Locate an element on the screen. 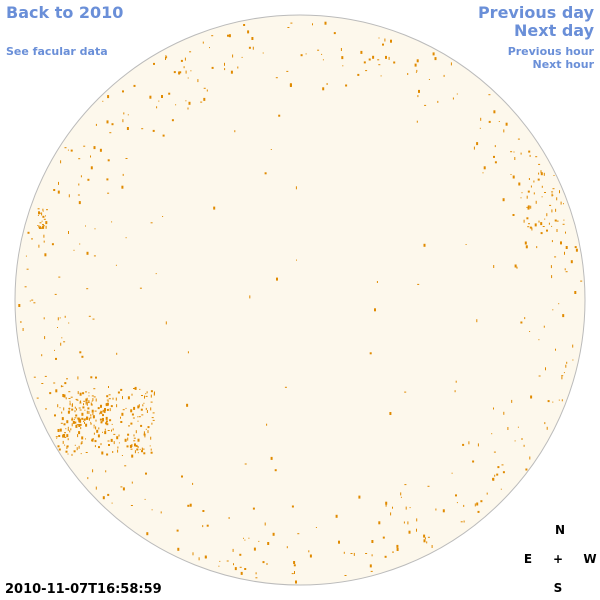 The width and height of the screenshot is (600, 600). previous-day-link: Previous day is located at coordinates (535, 12).